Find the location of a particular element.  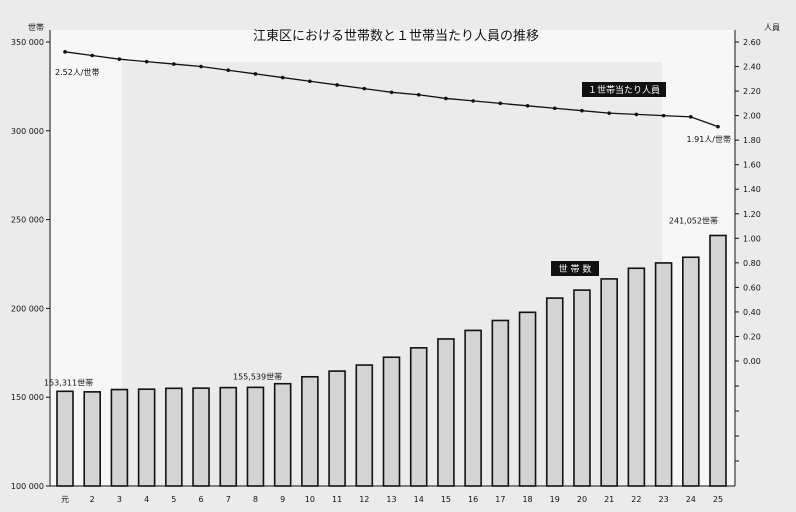

right-tick-label: 1.80 is located at coordinates (752, 140).